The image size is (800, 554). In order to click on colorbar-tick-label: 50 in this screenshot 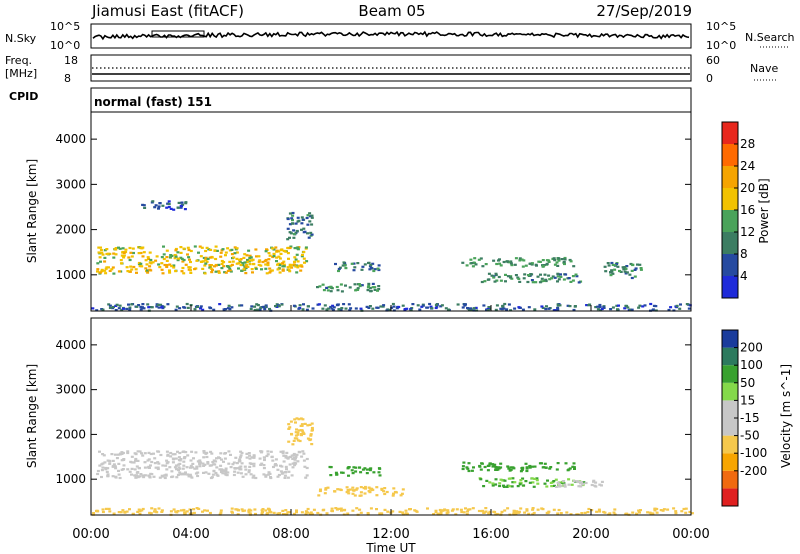, I will do `click(747, 383)`.